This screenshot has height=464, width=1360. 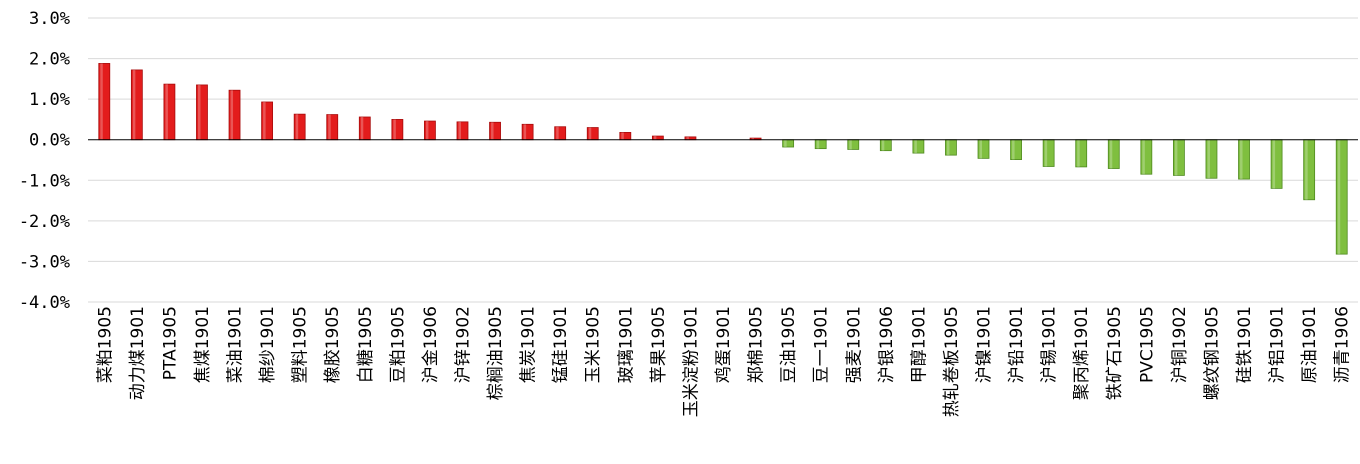 I want to click on x-category-label: 玉米1905, so click(x=594, y=344).